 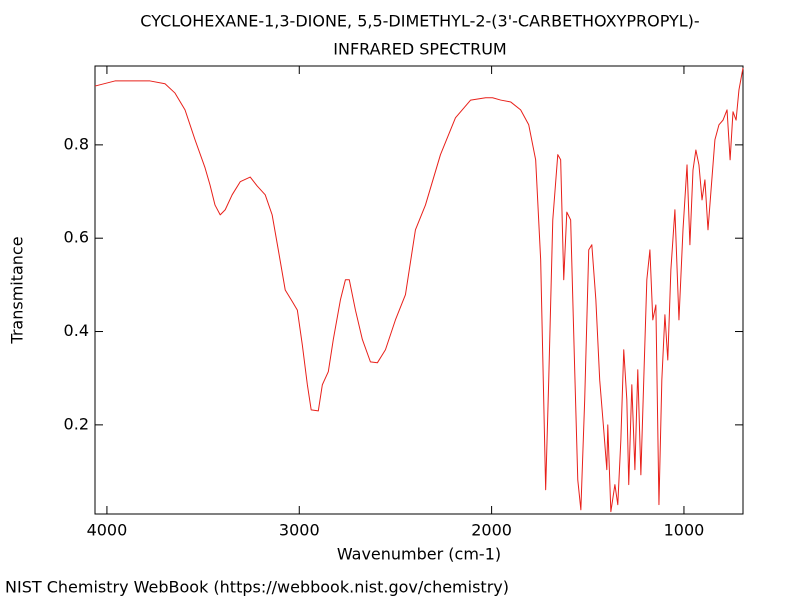 What do you see at coordinates (419, 554) in the screenshot?
I see `x-axis-label: Wavenumber (cm-1)` at bounding box center [419, 554].